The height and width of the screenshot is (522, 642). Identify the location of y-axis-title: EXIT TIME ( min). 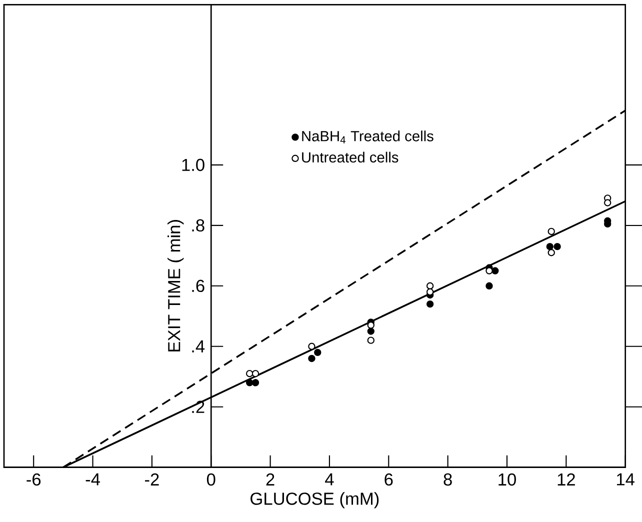
(176, 286).